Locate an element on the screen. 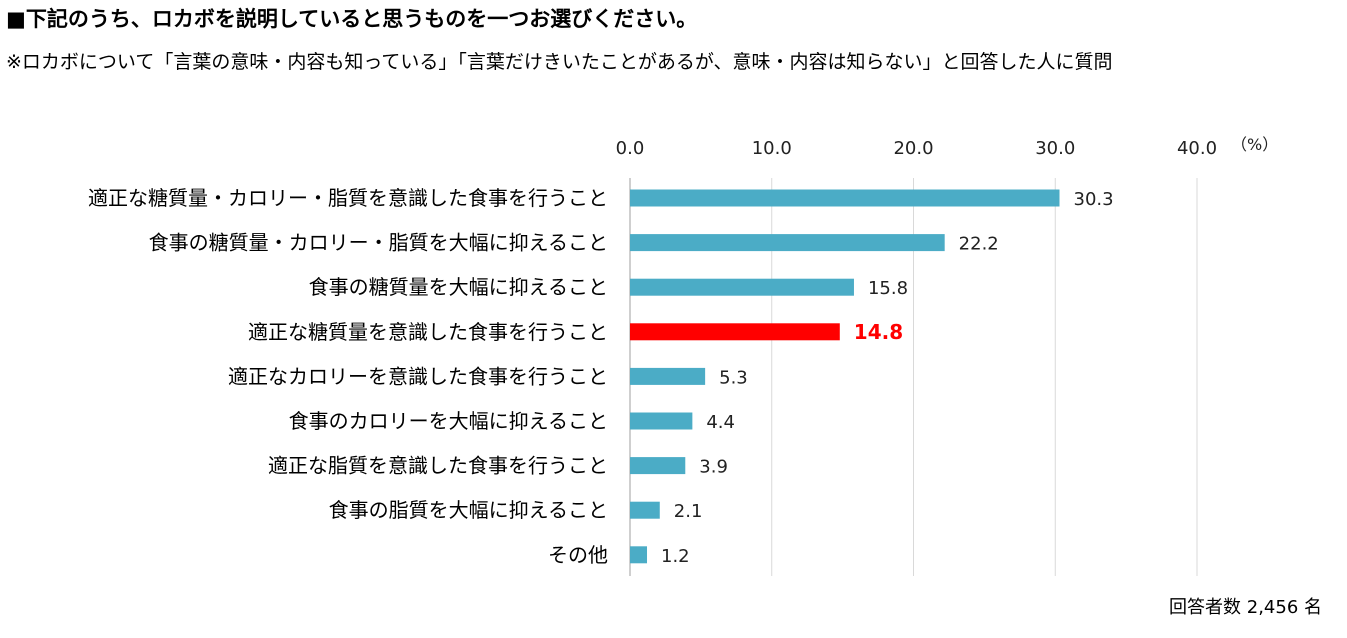 The image size is (1347, 638). bar-highlighted is located at coordinates (735, 332).